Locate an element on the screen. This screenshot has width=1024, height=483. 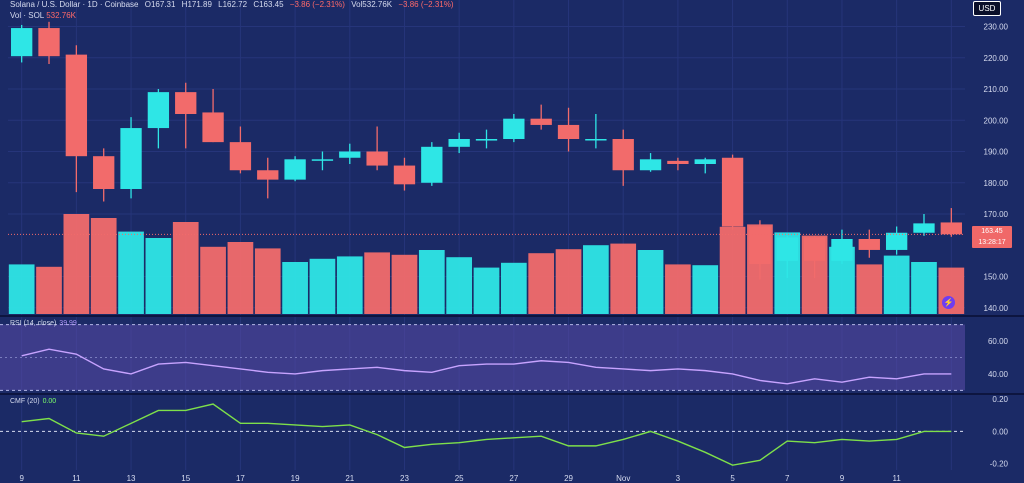
x-tick-label: 15 is located at coordinates (185, 478).